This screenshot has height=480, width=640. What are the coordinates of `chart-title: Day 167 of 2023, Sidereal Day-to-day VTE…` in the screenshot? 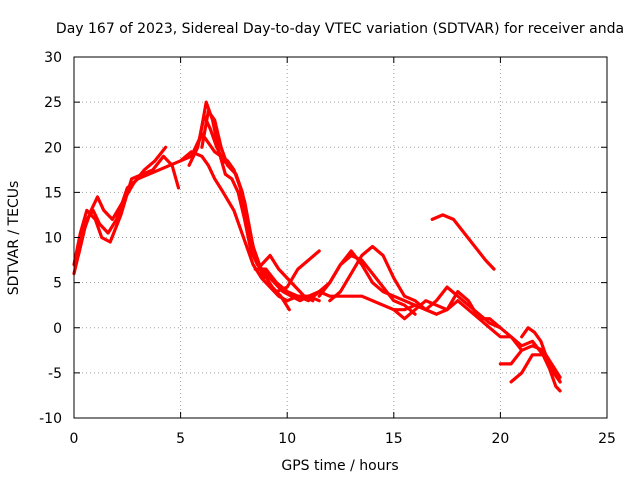 It's located at (340, 29).